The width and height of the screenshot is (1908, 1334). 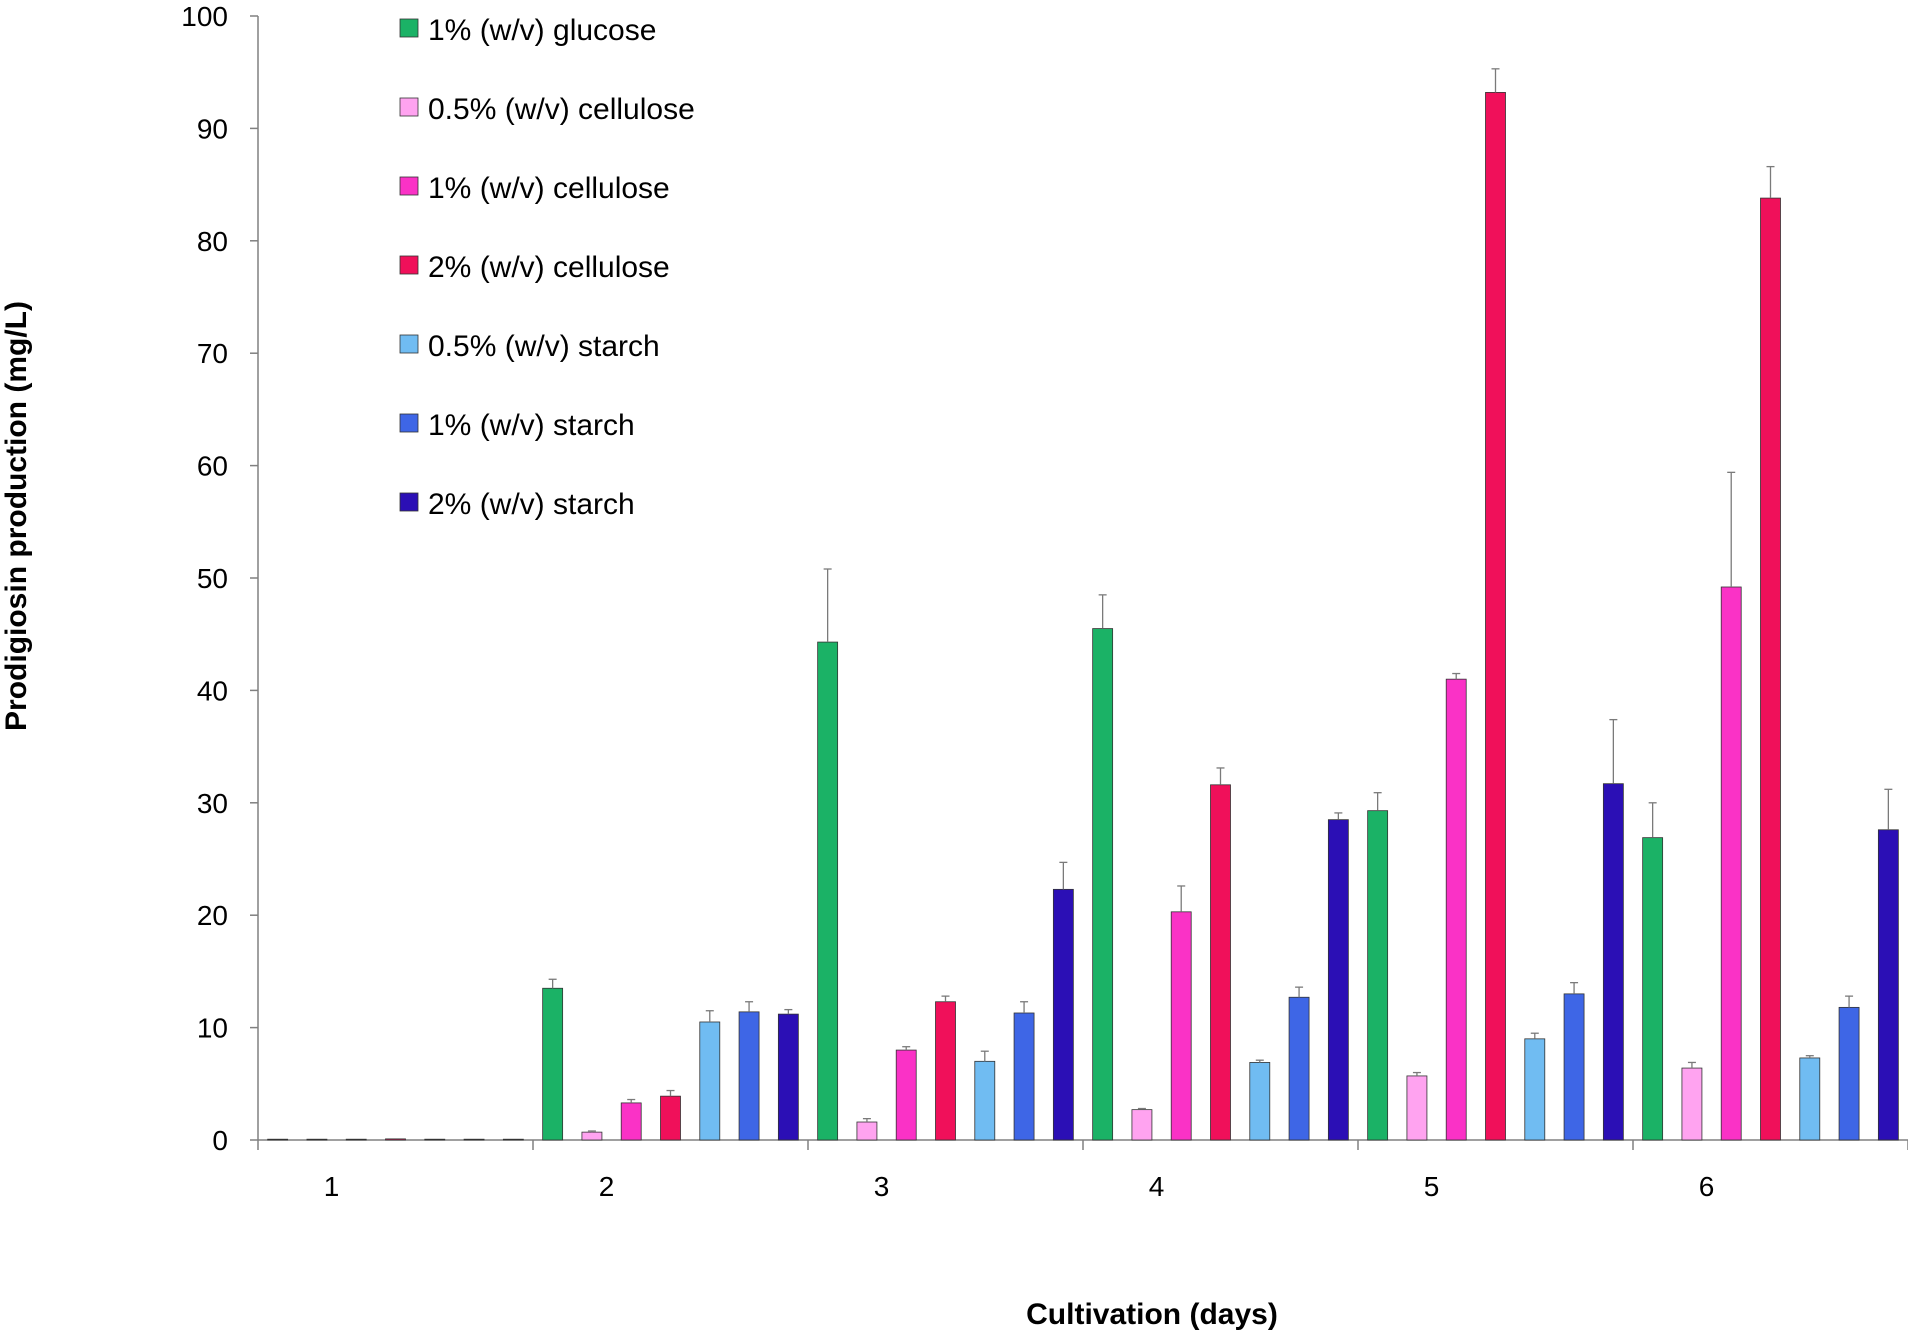 What do you see at coordinates (212, 915) in the screenshot?
I see `y-tick-label: 20` at bounding box center [212, 915].